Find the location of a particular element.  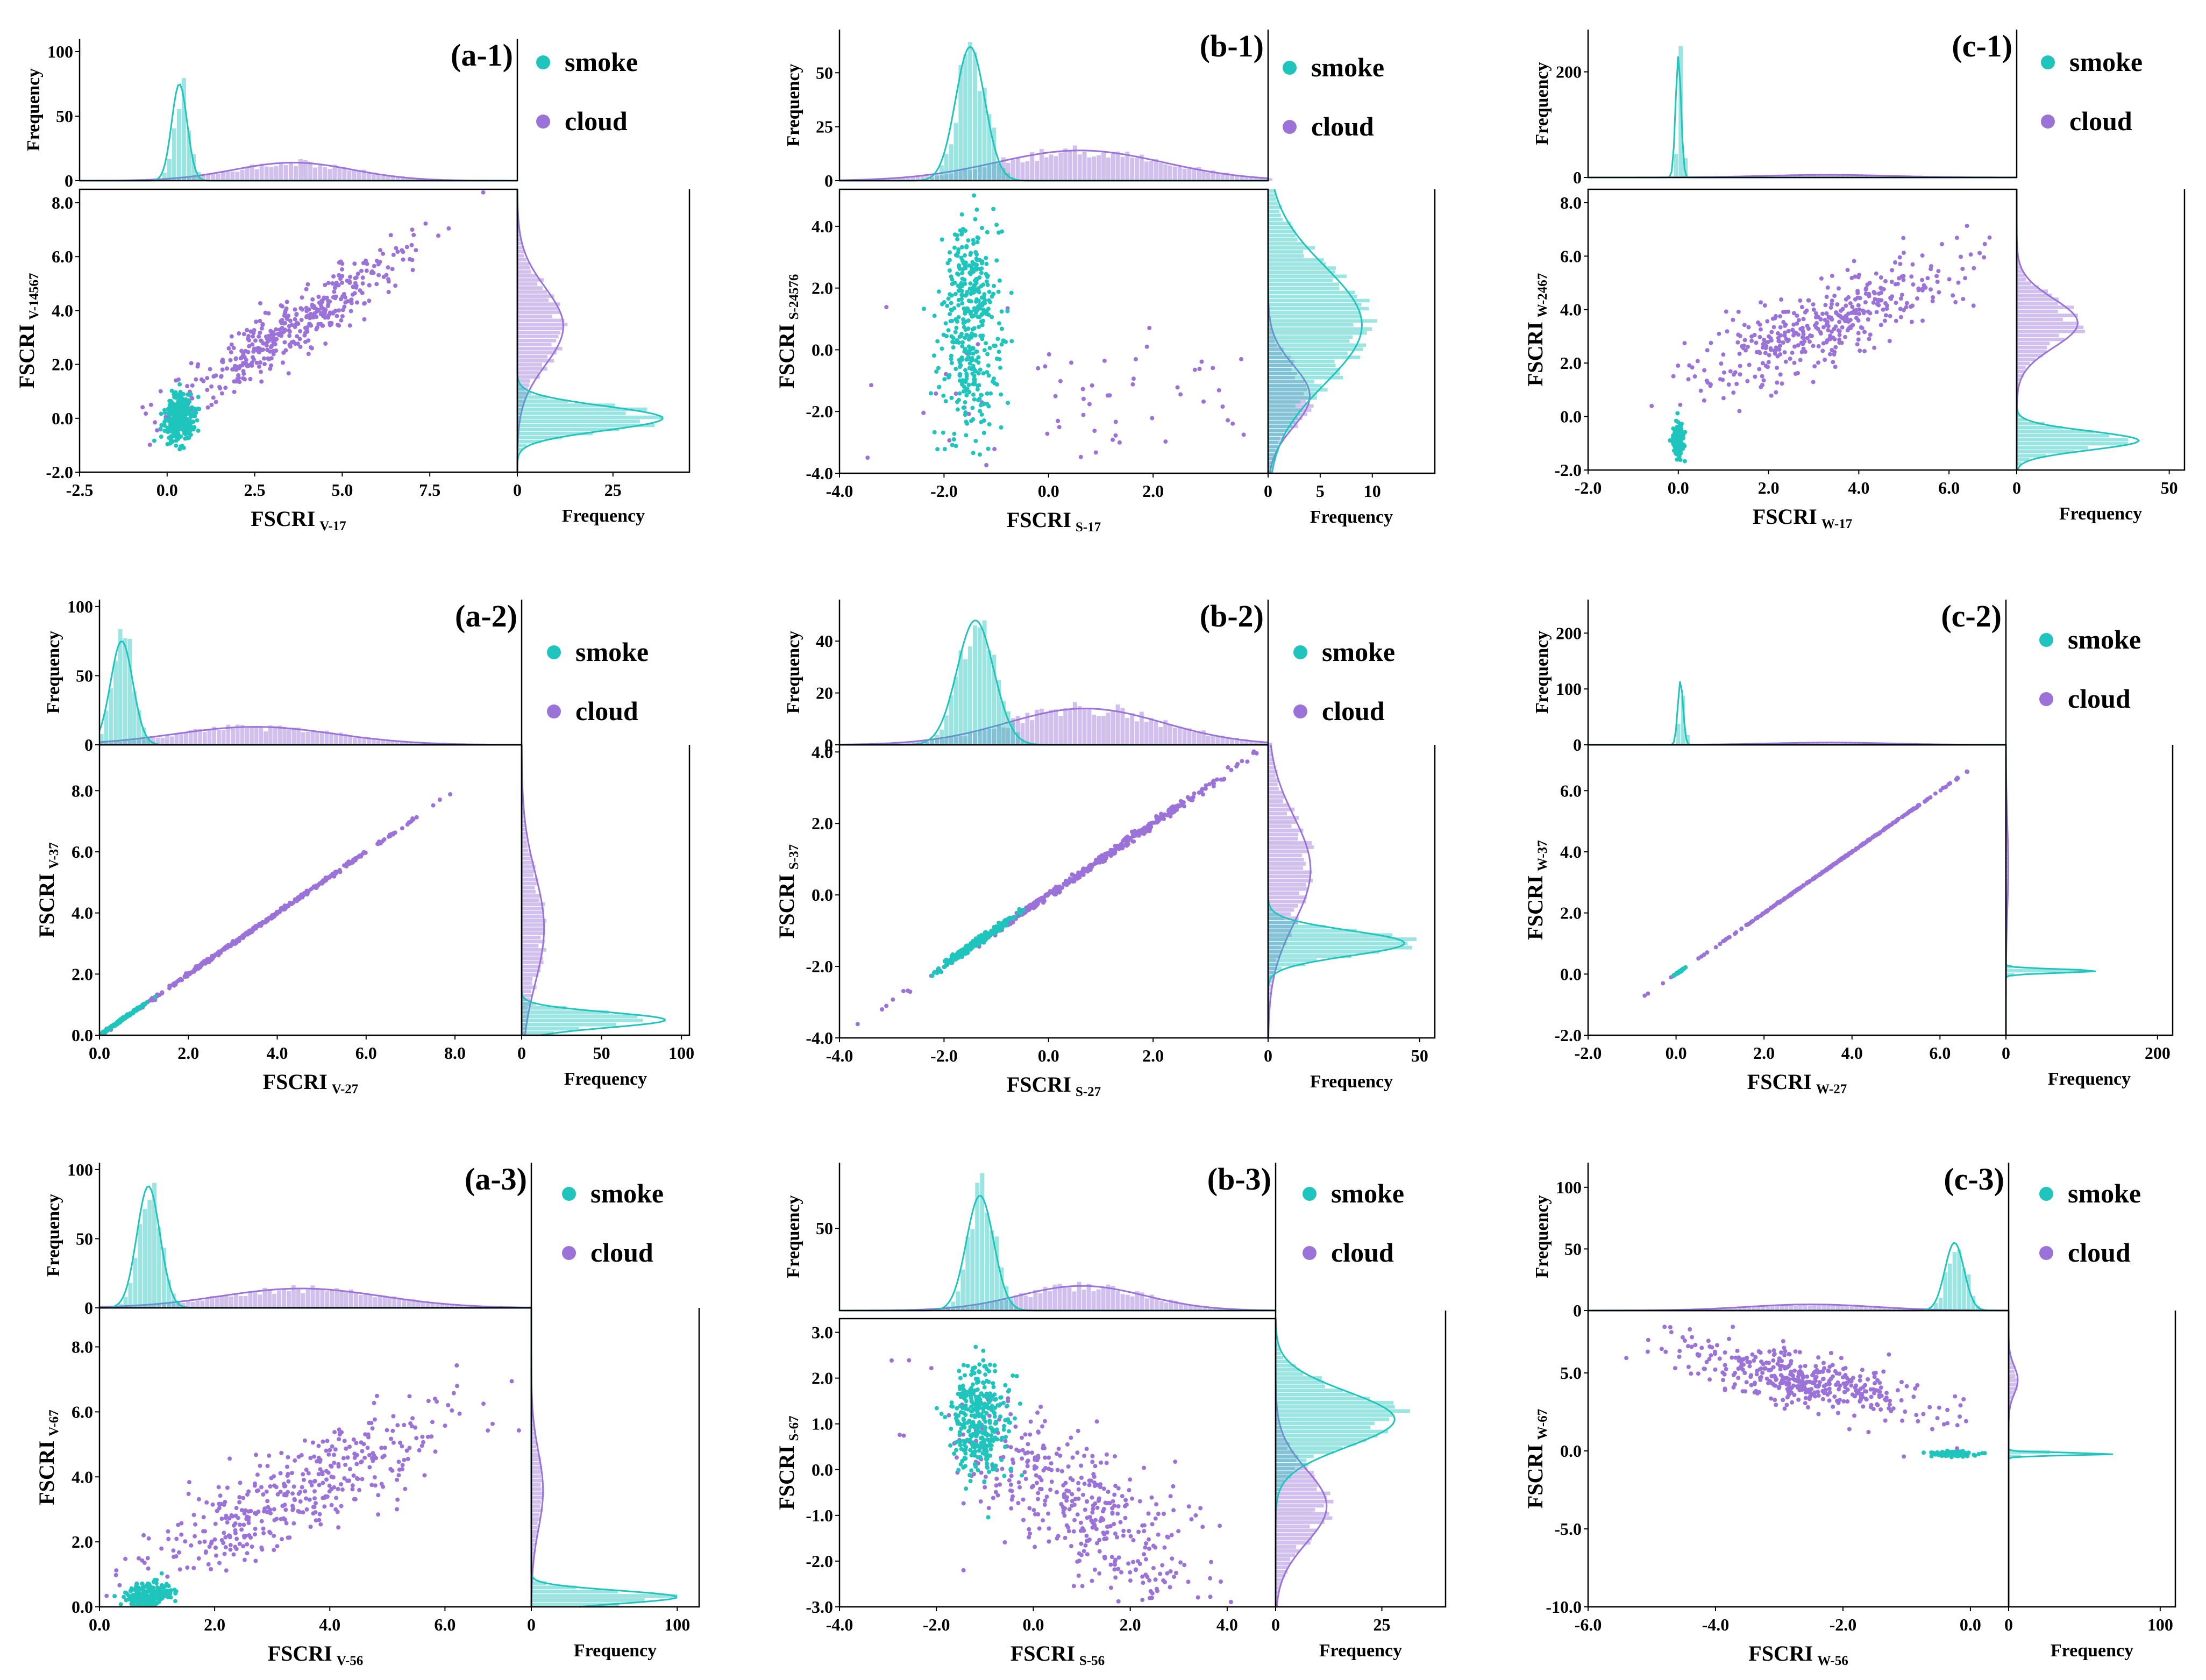

cloud-legend-marker is located at coordinates (2048, 122).